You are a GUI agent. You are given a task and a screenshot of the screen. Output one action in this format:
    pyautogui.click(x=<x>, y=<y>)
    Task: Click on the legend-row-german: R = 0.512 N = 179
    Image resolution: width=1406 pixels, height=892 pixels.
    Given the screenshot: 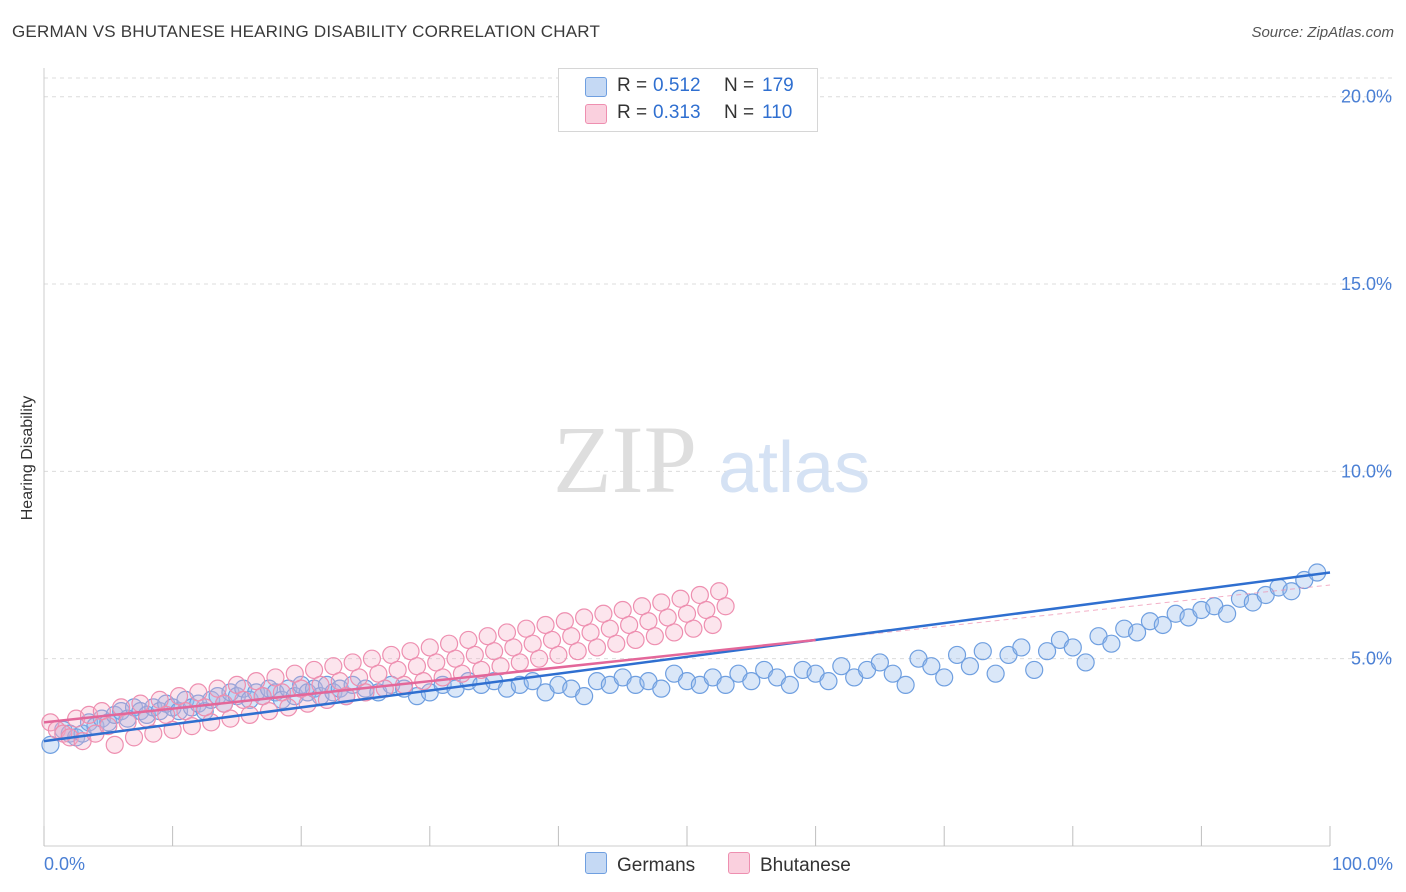 What is the action you would take?
    pyautogui.click(x=688, y=87)
    